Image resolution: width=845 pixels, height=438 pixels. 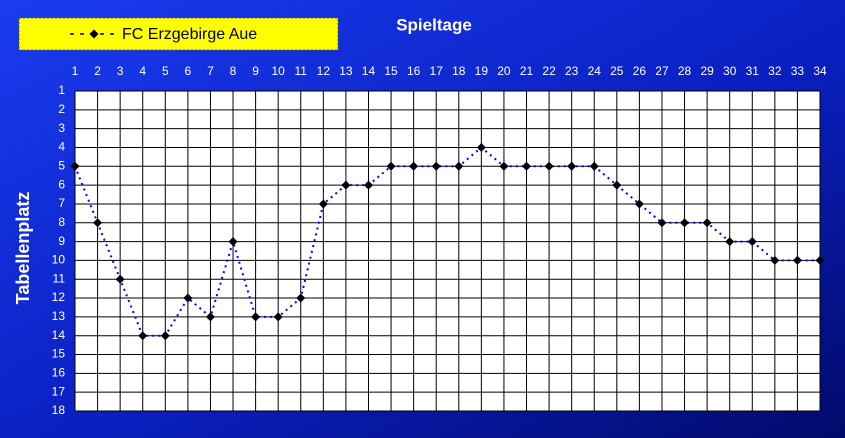 I want to click on x-tick-label: 32, so click(x=775, y=71).